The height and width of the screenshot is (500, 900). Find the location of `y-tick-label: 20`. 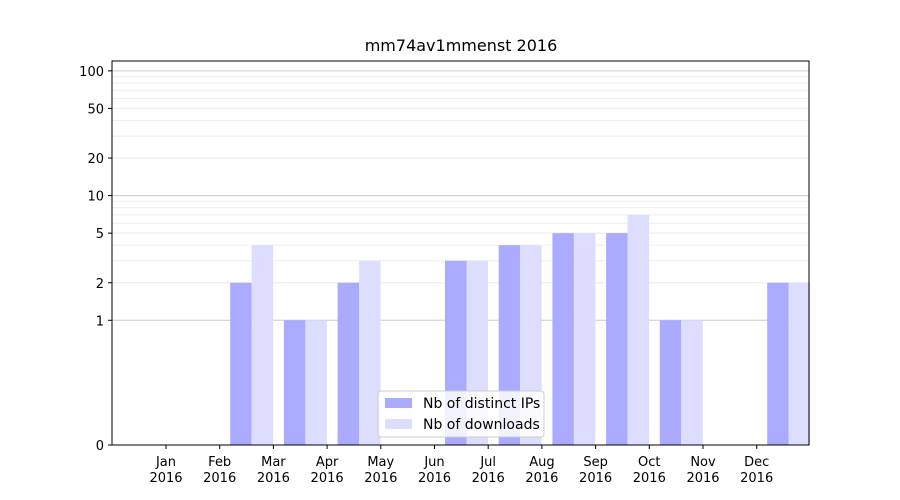

y-tick-label: 20 is located at coordinates (95, 159).